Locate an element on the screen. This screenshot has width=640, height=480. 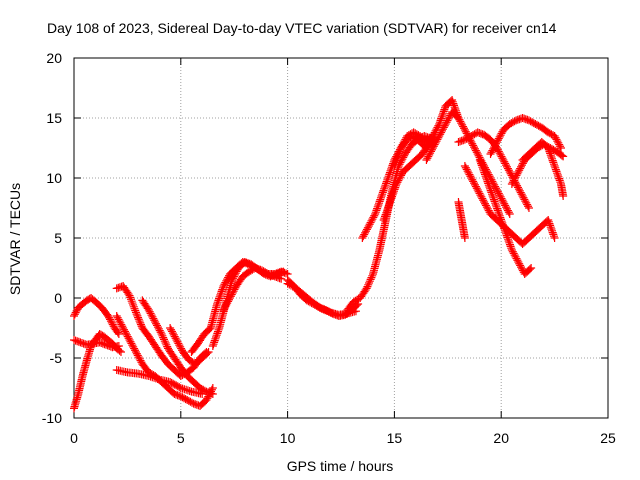
x-tick-label: 10 is located at coordinates (288, 438).